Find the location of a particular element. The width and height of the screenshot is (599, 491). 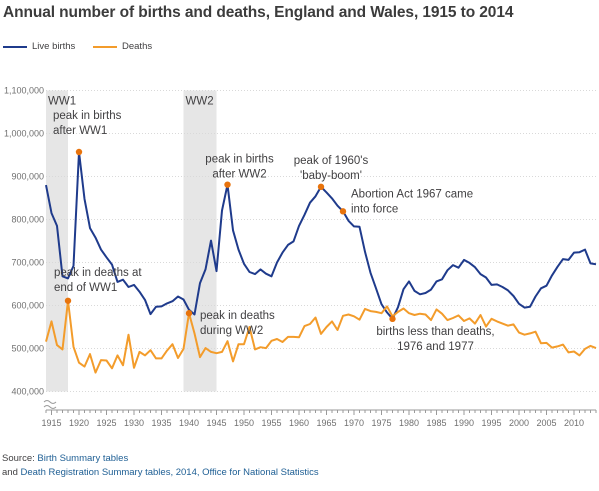

deaths-line is located at coordinates (321, 336).